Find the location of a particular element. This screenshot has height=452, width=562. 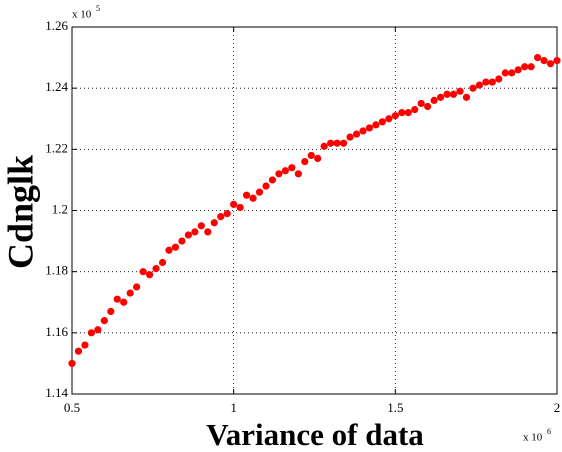

x-axis-label: Variance of data is located at coordinates (315, 434).